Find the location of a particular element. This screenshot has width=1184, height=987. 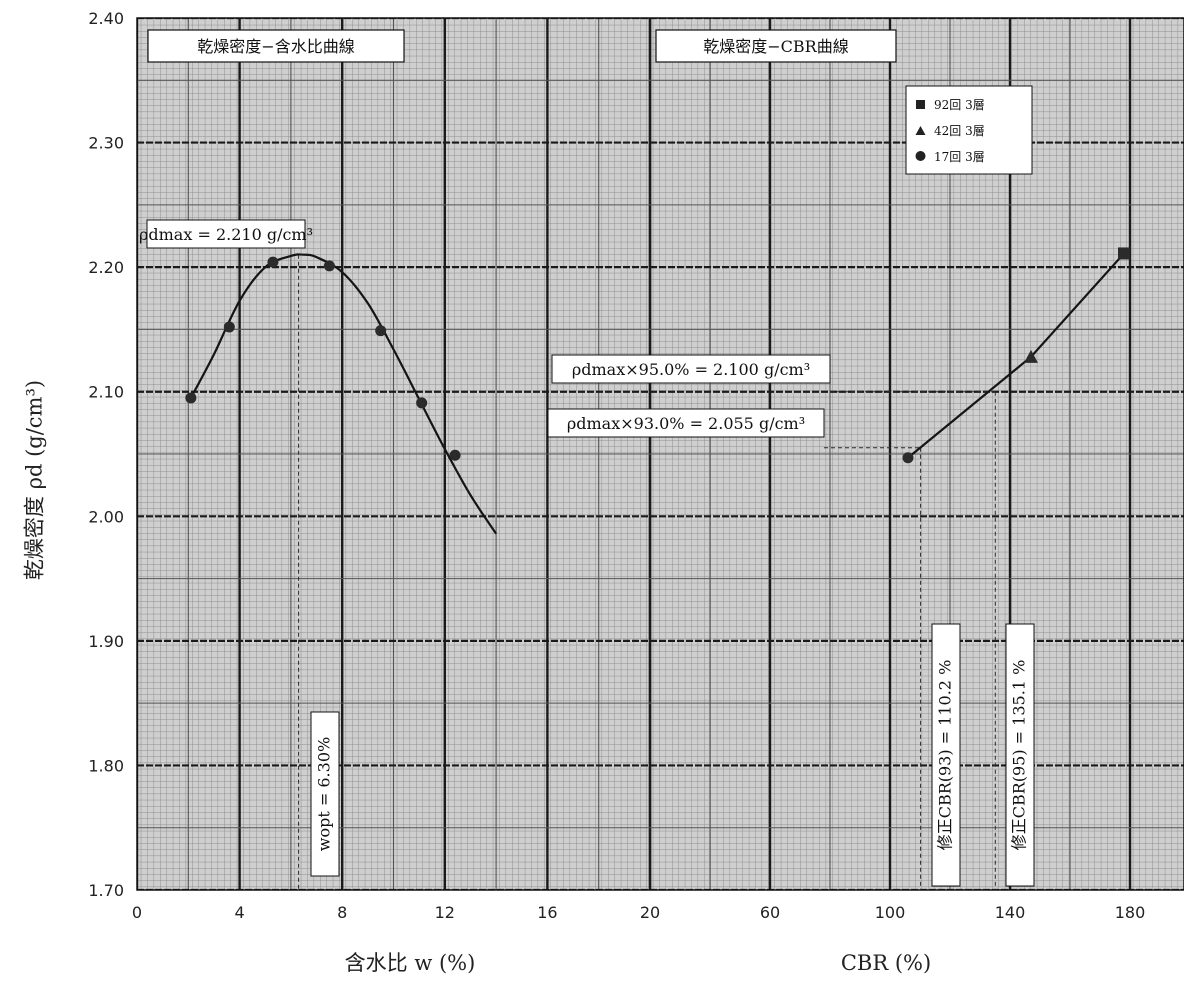

cbr93-box: 修正CBR(93) = 110.2 % is located at coordinates (946, 755).